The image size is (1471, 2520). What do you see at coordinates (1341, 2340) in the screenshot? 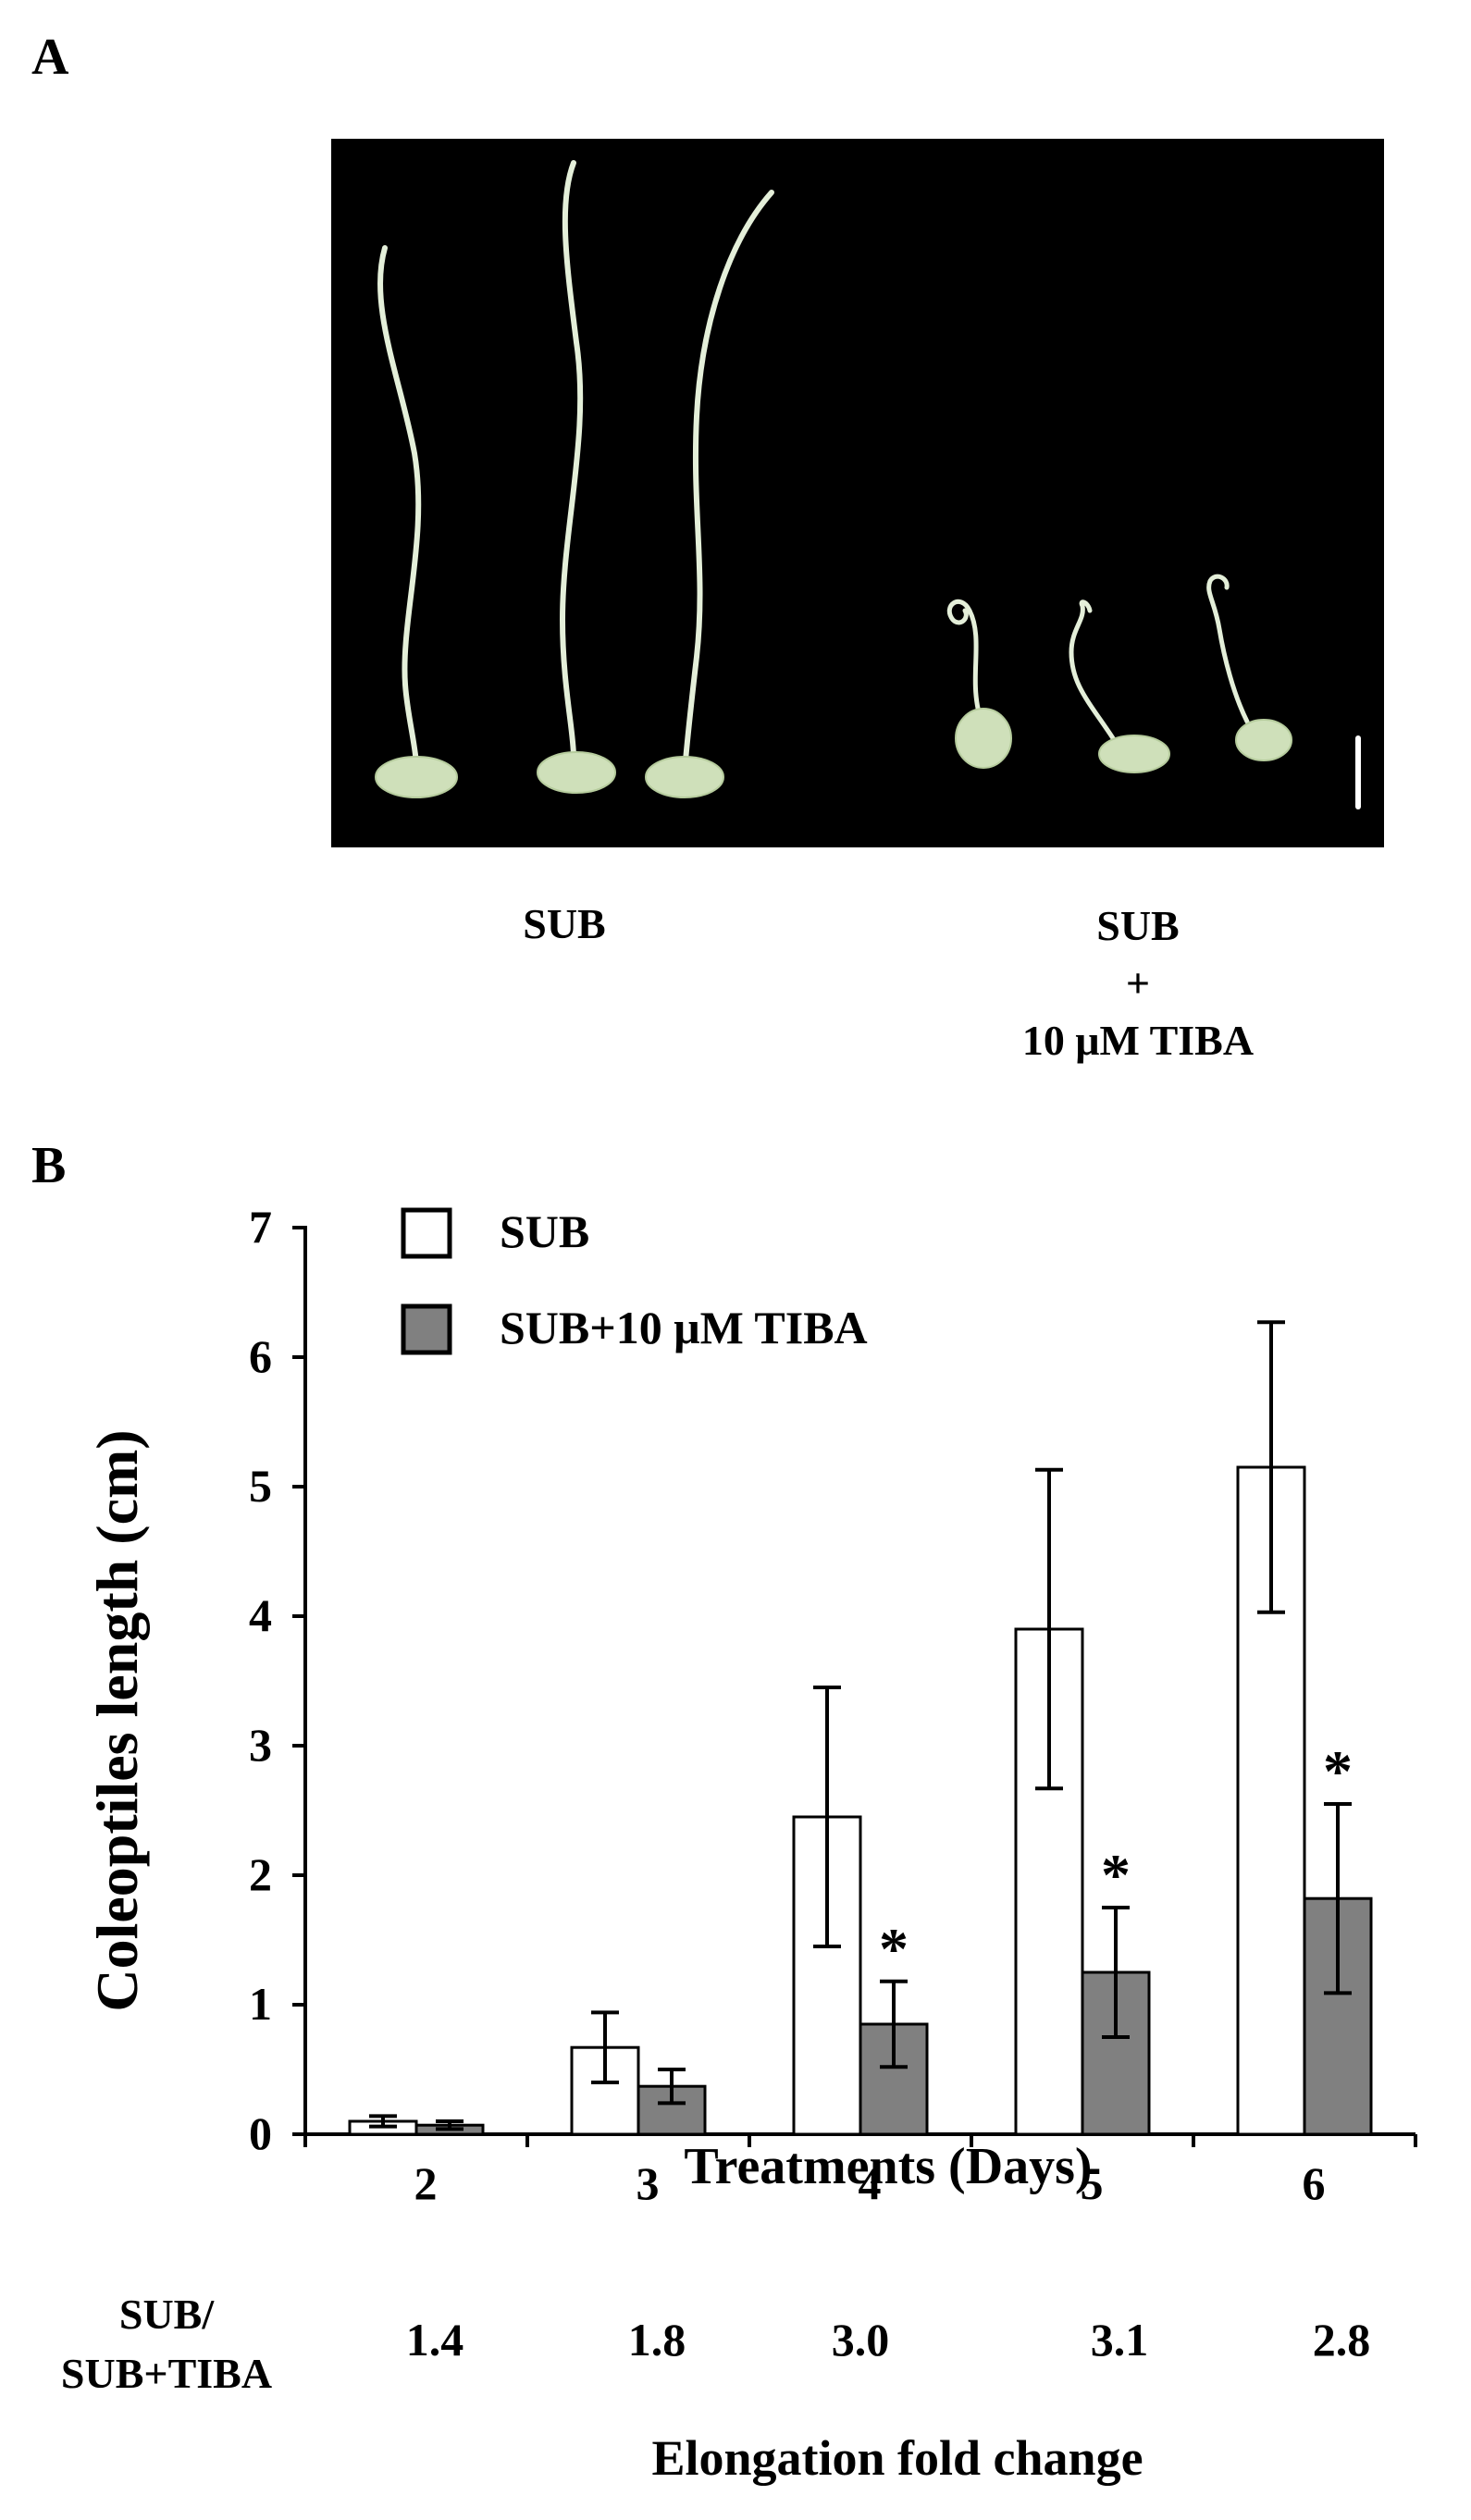
I see `fold-value-day-6: 2.8` at bounding box center [1341, 2340].